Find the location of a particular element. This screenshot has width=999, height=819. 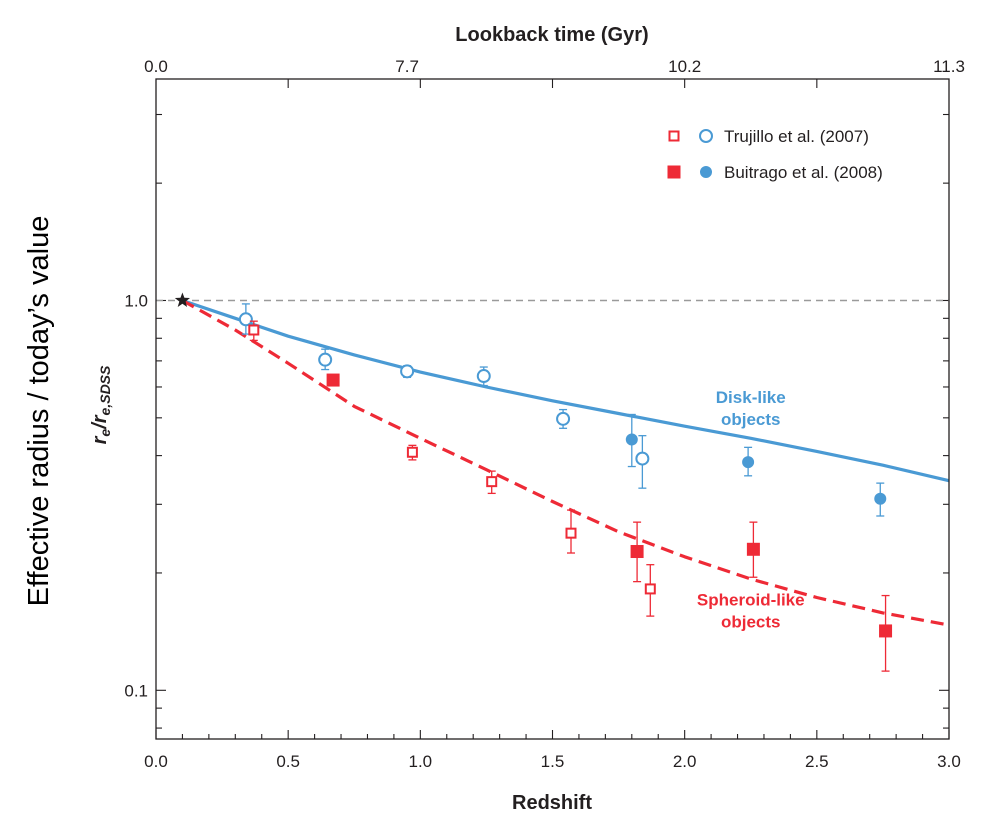

top-axis-title: Lookback time (Gyr) is located at coordinates (551, 35).